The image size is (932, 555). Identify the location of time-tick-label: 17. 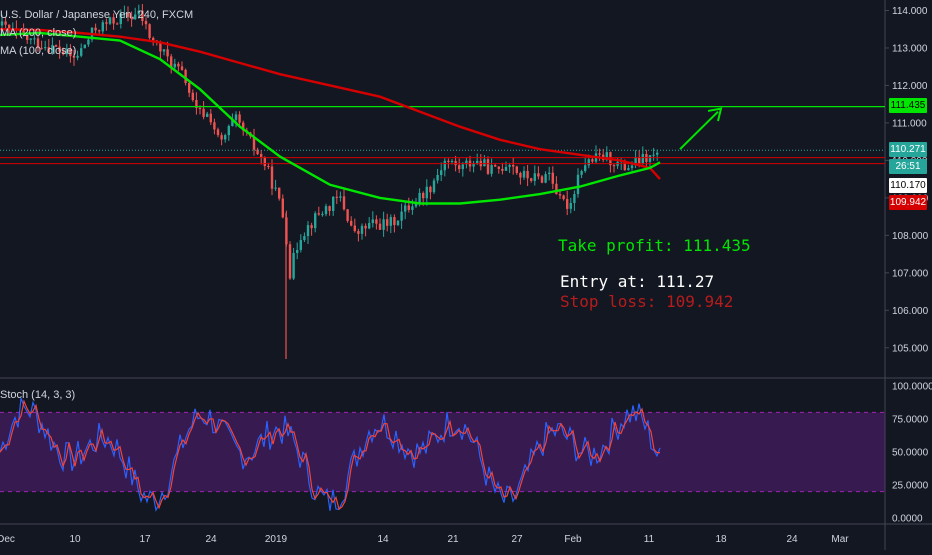
(145, 539).